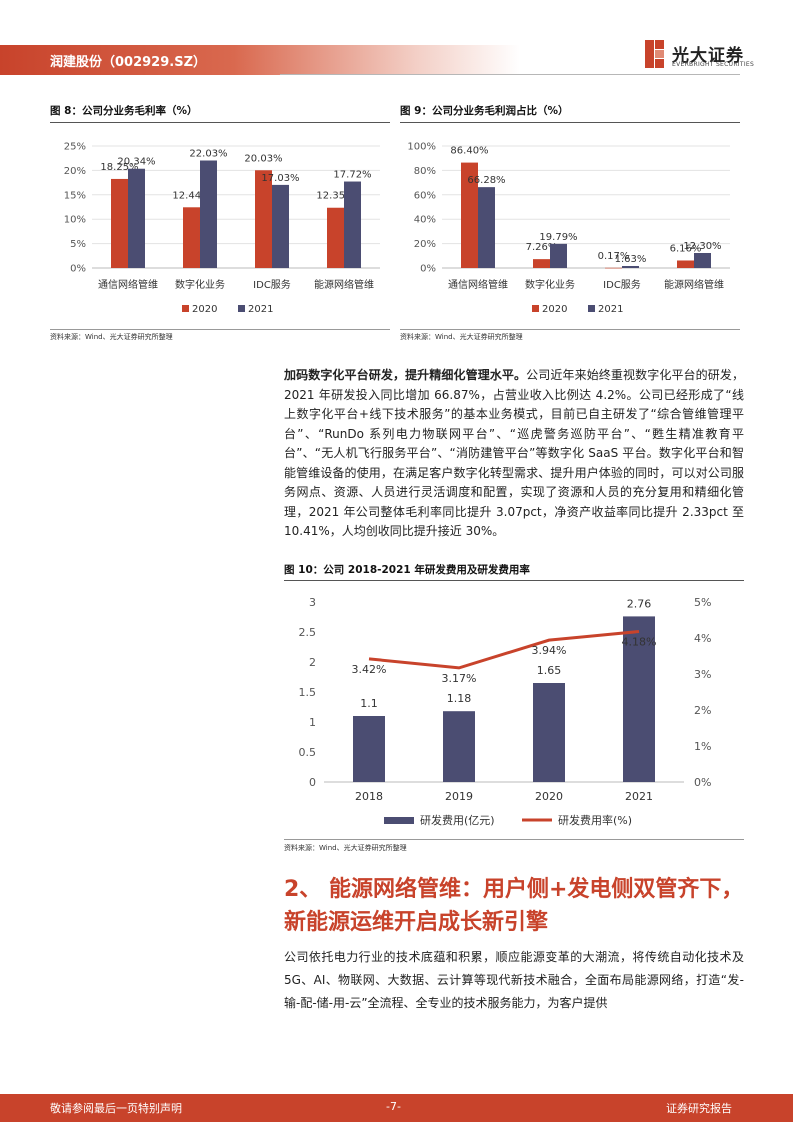 The width and height of the screenshot is (793, 1122). What do you see at coordinates (308, 752) in the screenshot?
I see `figure-10-left-ytick-label: 0.5` at bounding box center [308, 752].